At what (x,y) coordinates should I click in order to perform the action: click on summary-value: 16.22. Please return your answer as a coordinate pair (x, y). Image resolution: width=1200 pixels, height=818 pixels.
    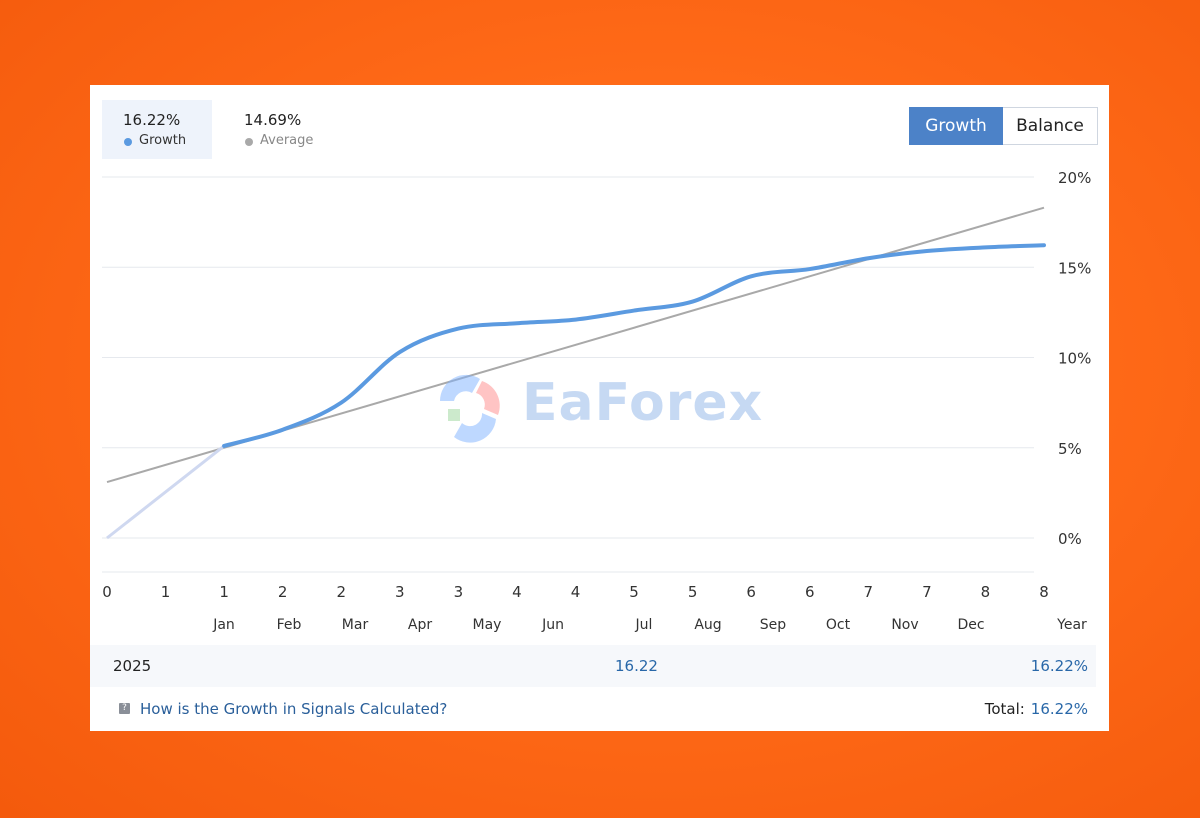
    Looking at the image, I should click on (636, 666).